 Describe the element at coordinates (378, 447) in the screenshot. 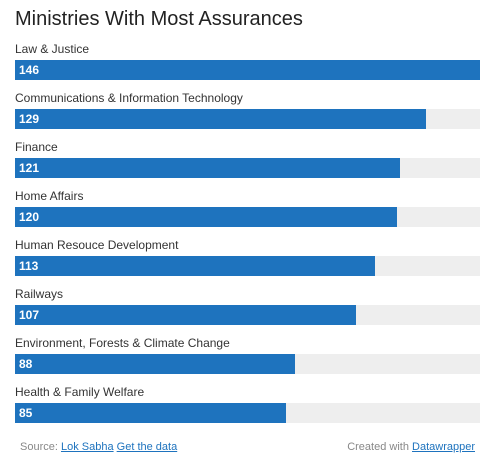

I see `credit-prefix: Created with` at that location.